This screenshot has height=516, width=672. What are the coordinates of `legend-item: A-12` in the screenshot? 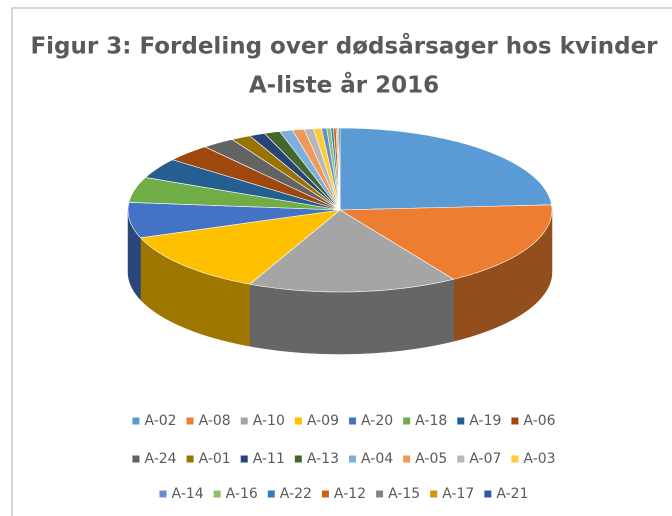 It's located at (343, 494).